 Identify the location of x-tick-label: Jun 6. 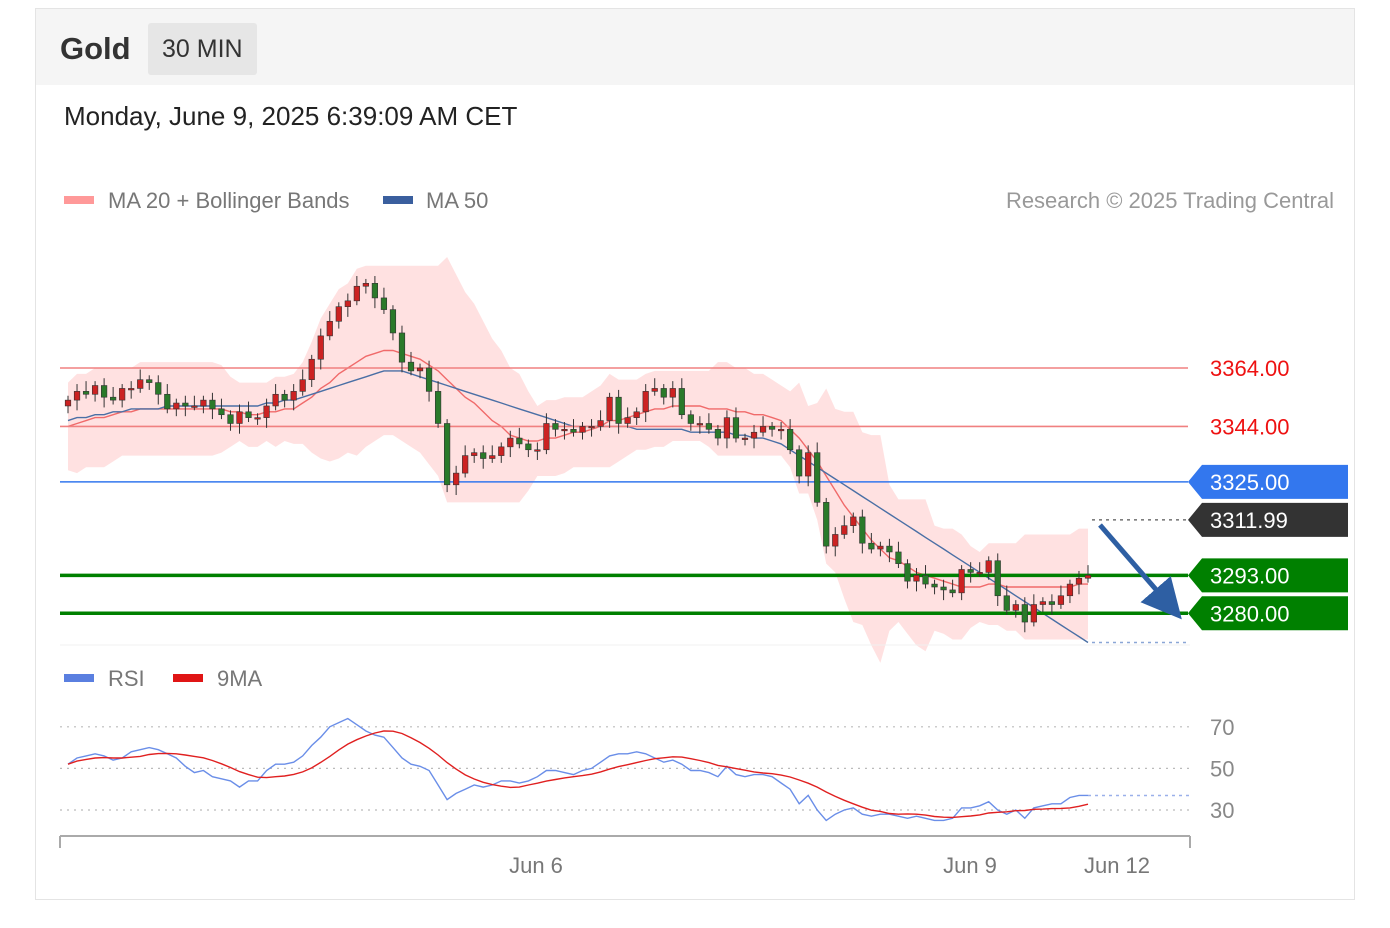
(536, 865).